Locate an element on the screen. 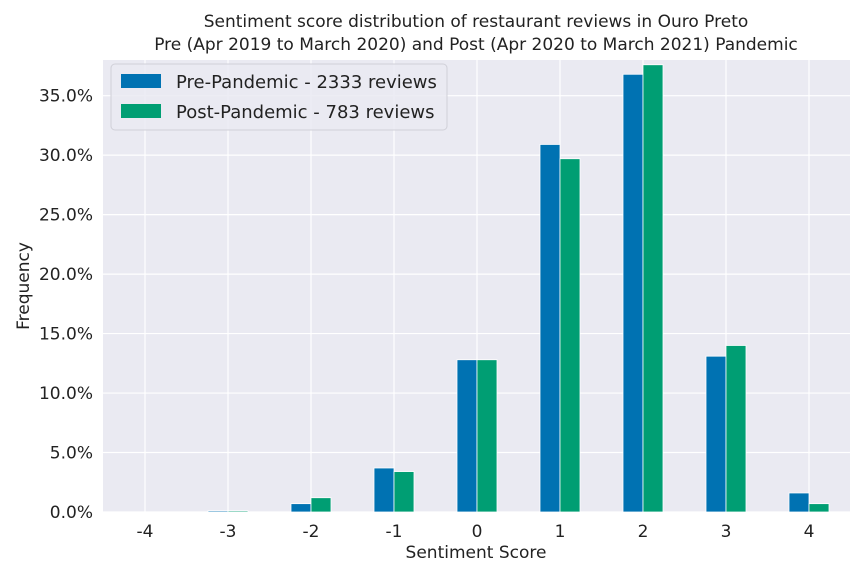  y-axis-ticks: 0.0% 5.0% 10.0% 15.0% 20.0% 25.0% 30.0% 35.0% is located at coordinates (66, 305).